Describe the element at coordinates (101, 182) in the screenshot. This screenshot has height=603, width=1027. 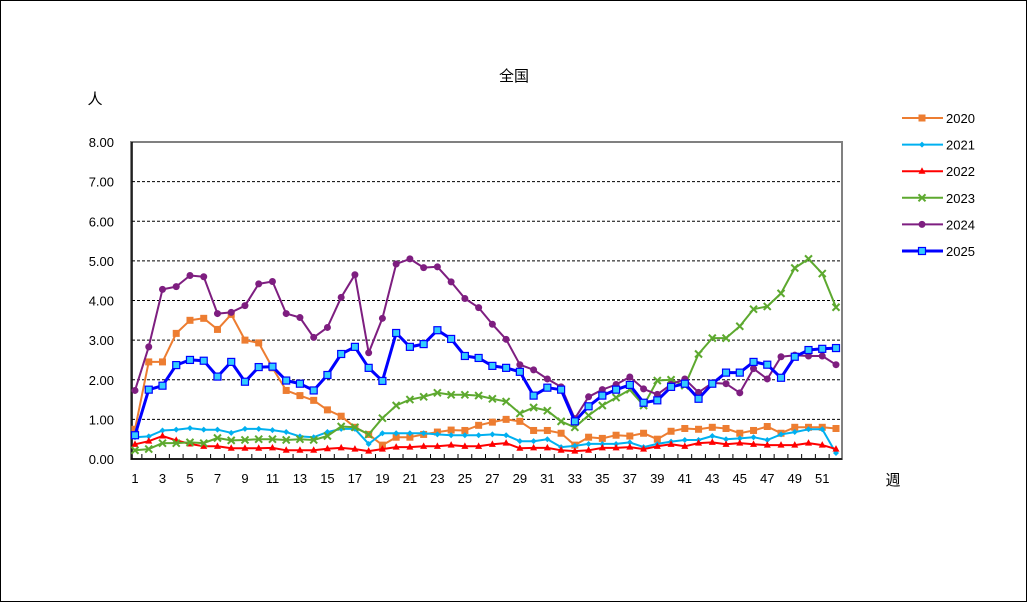
I see `y-tick-label: 7.00` at that location.